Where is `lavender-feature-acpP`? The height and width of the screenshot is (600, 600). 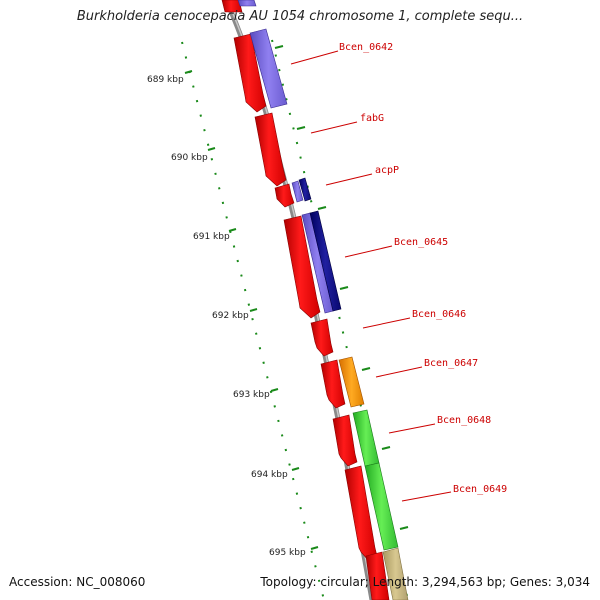 lavender-feature-acpP is located at coordinates (297, 191).